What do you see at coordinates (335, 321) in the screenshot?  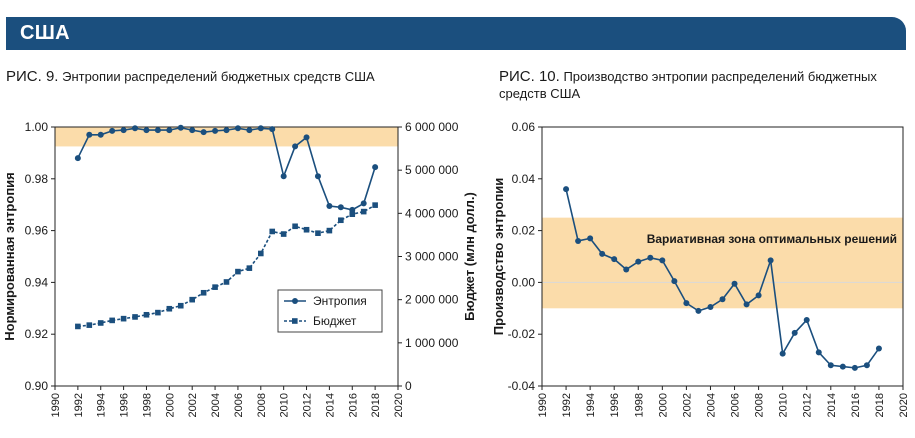 I see `c1-legend-label: Бюджет` at bounding box center [335, 321].